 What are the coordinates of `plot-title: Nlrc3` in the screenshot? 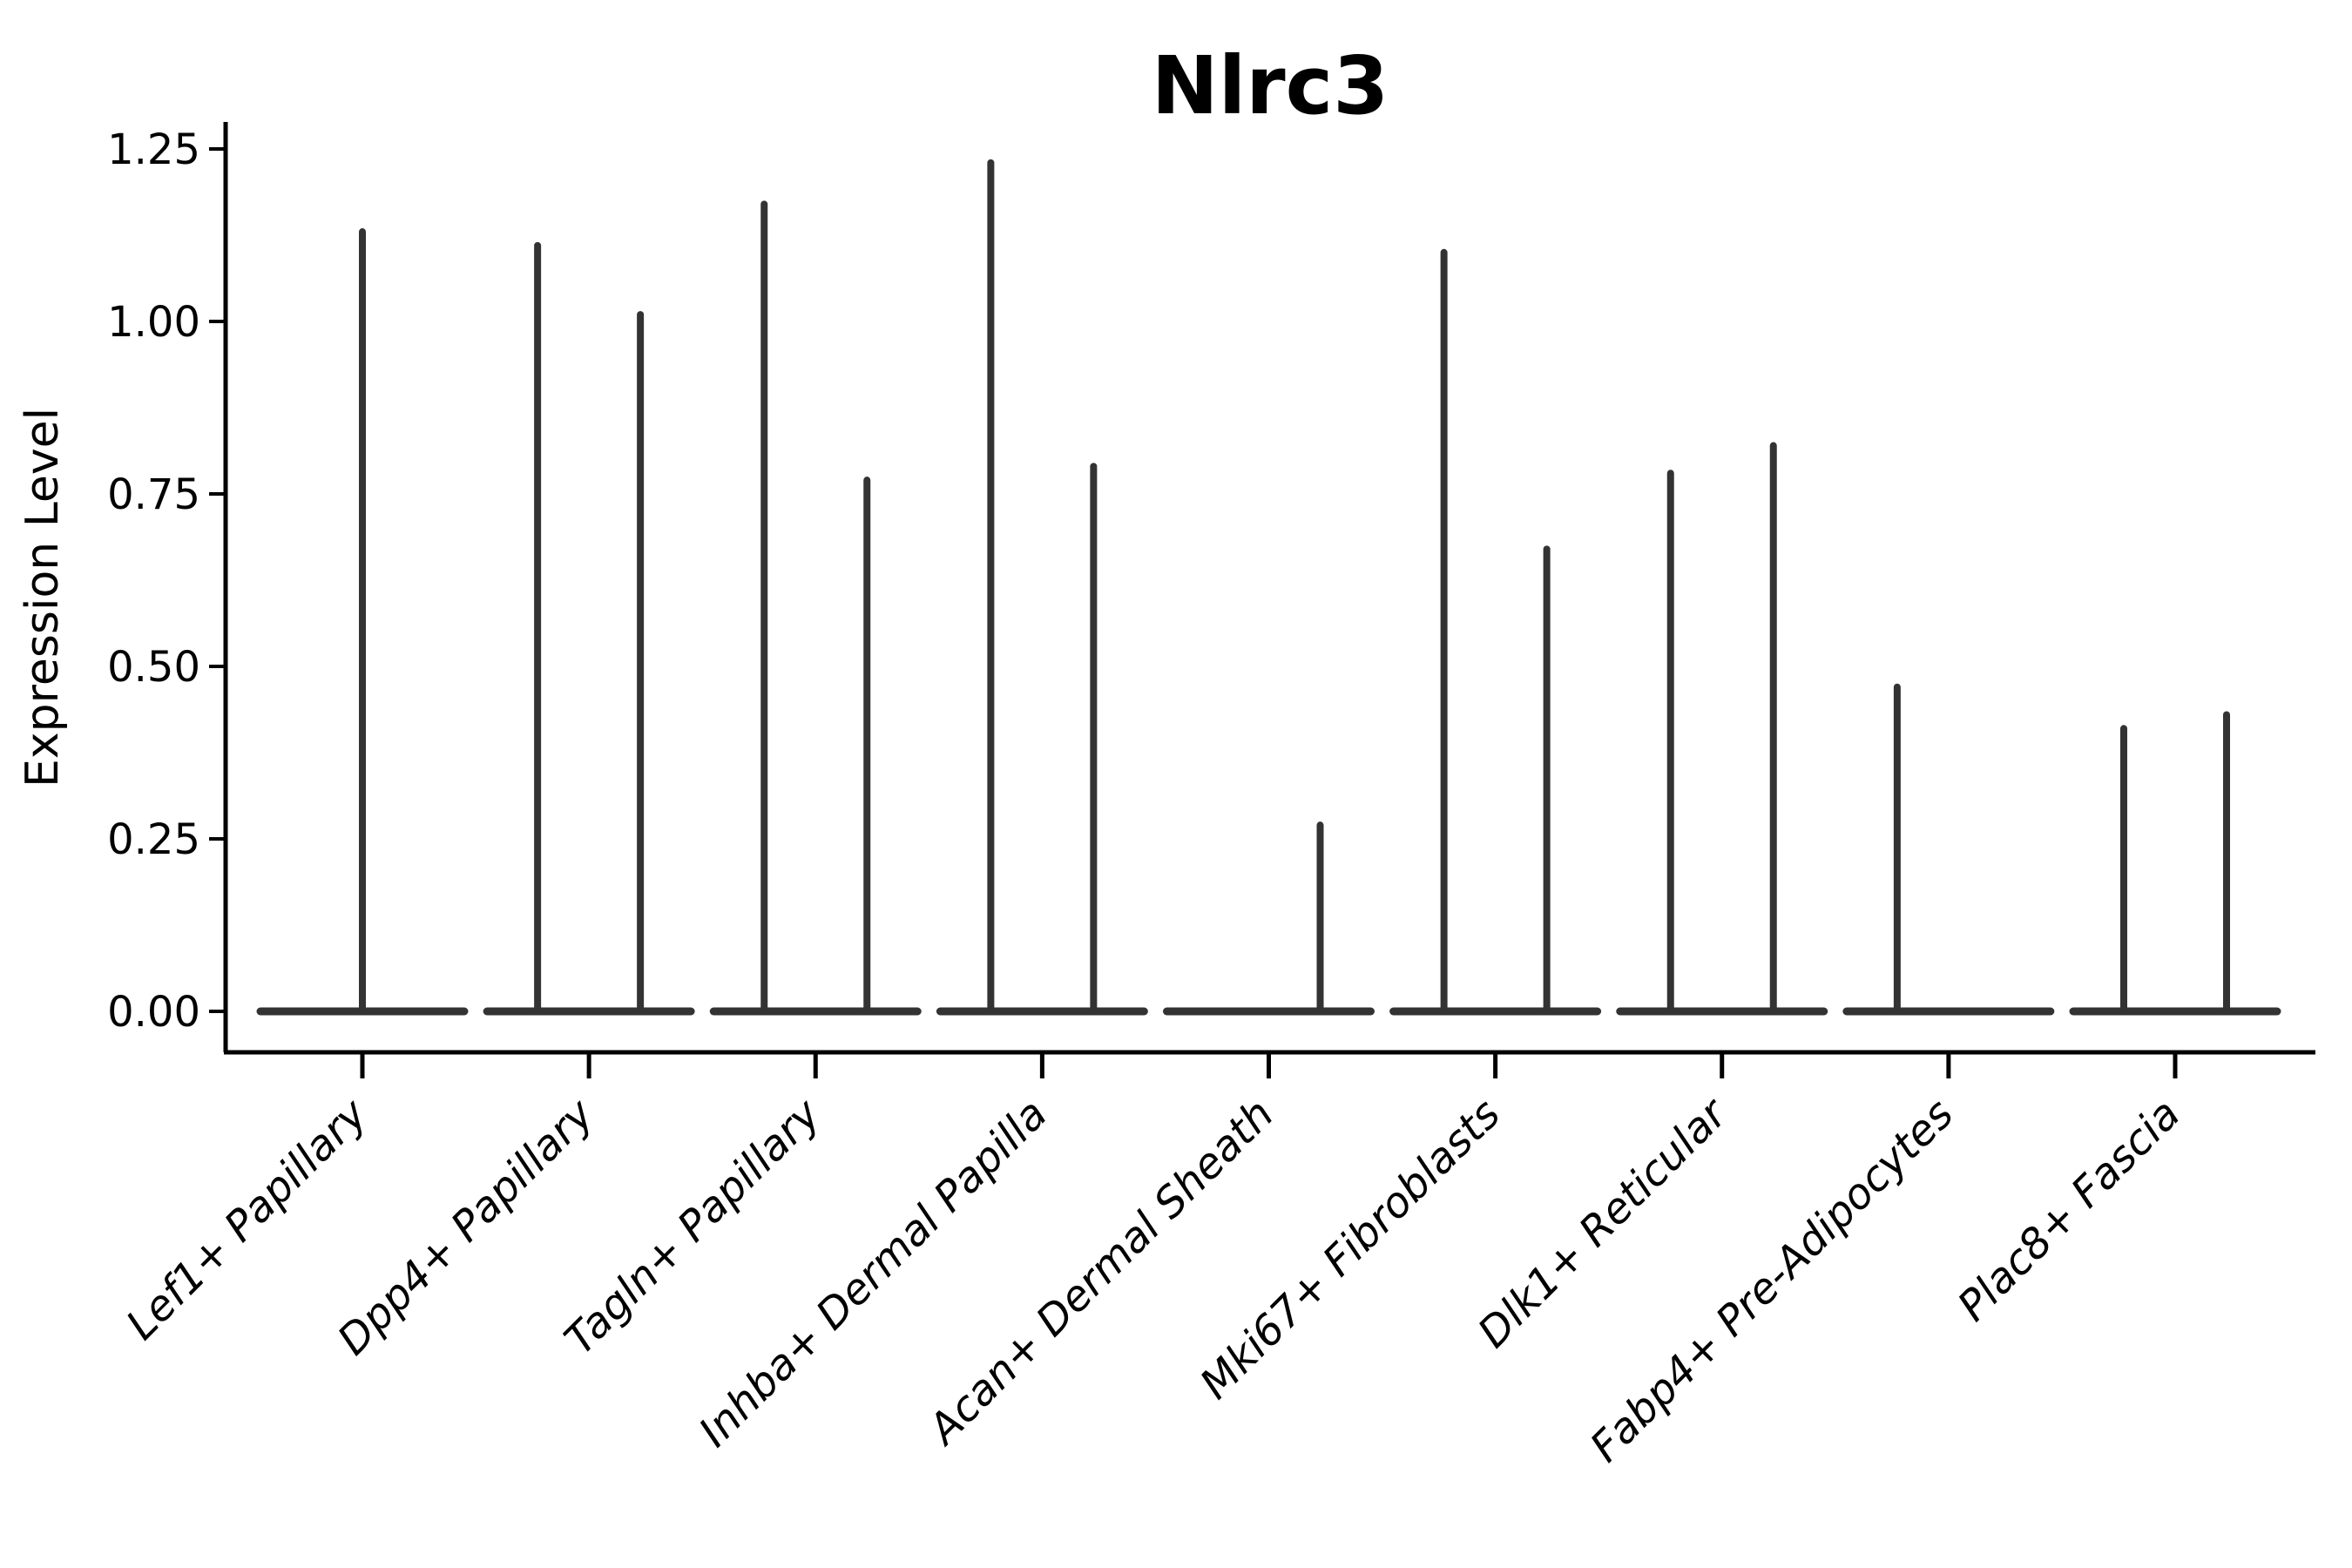 It's located at (1270, 85).